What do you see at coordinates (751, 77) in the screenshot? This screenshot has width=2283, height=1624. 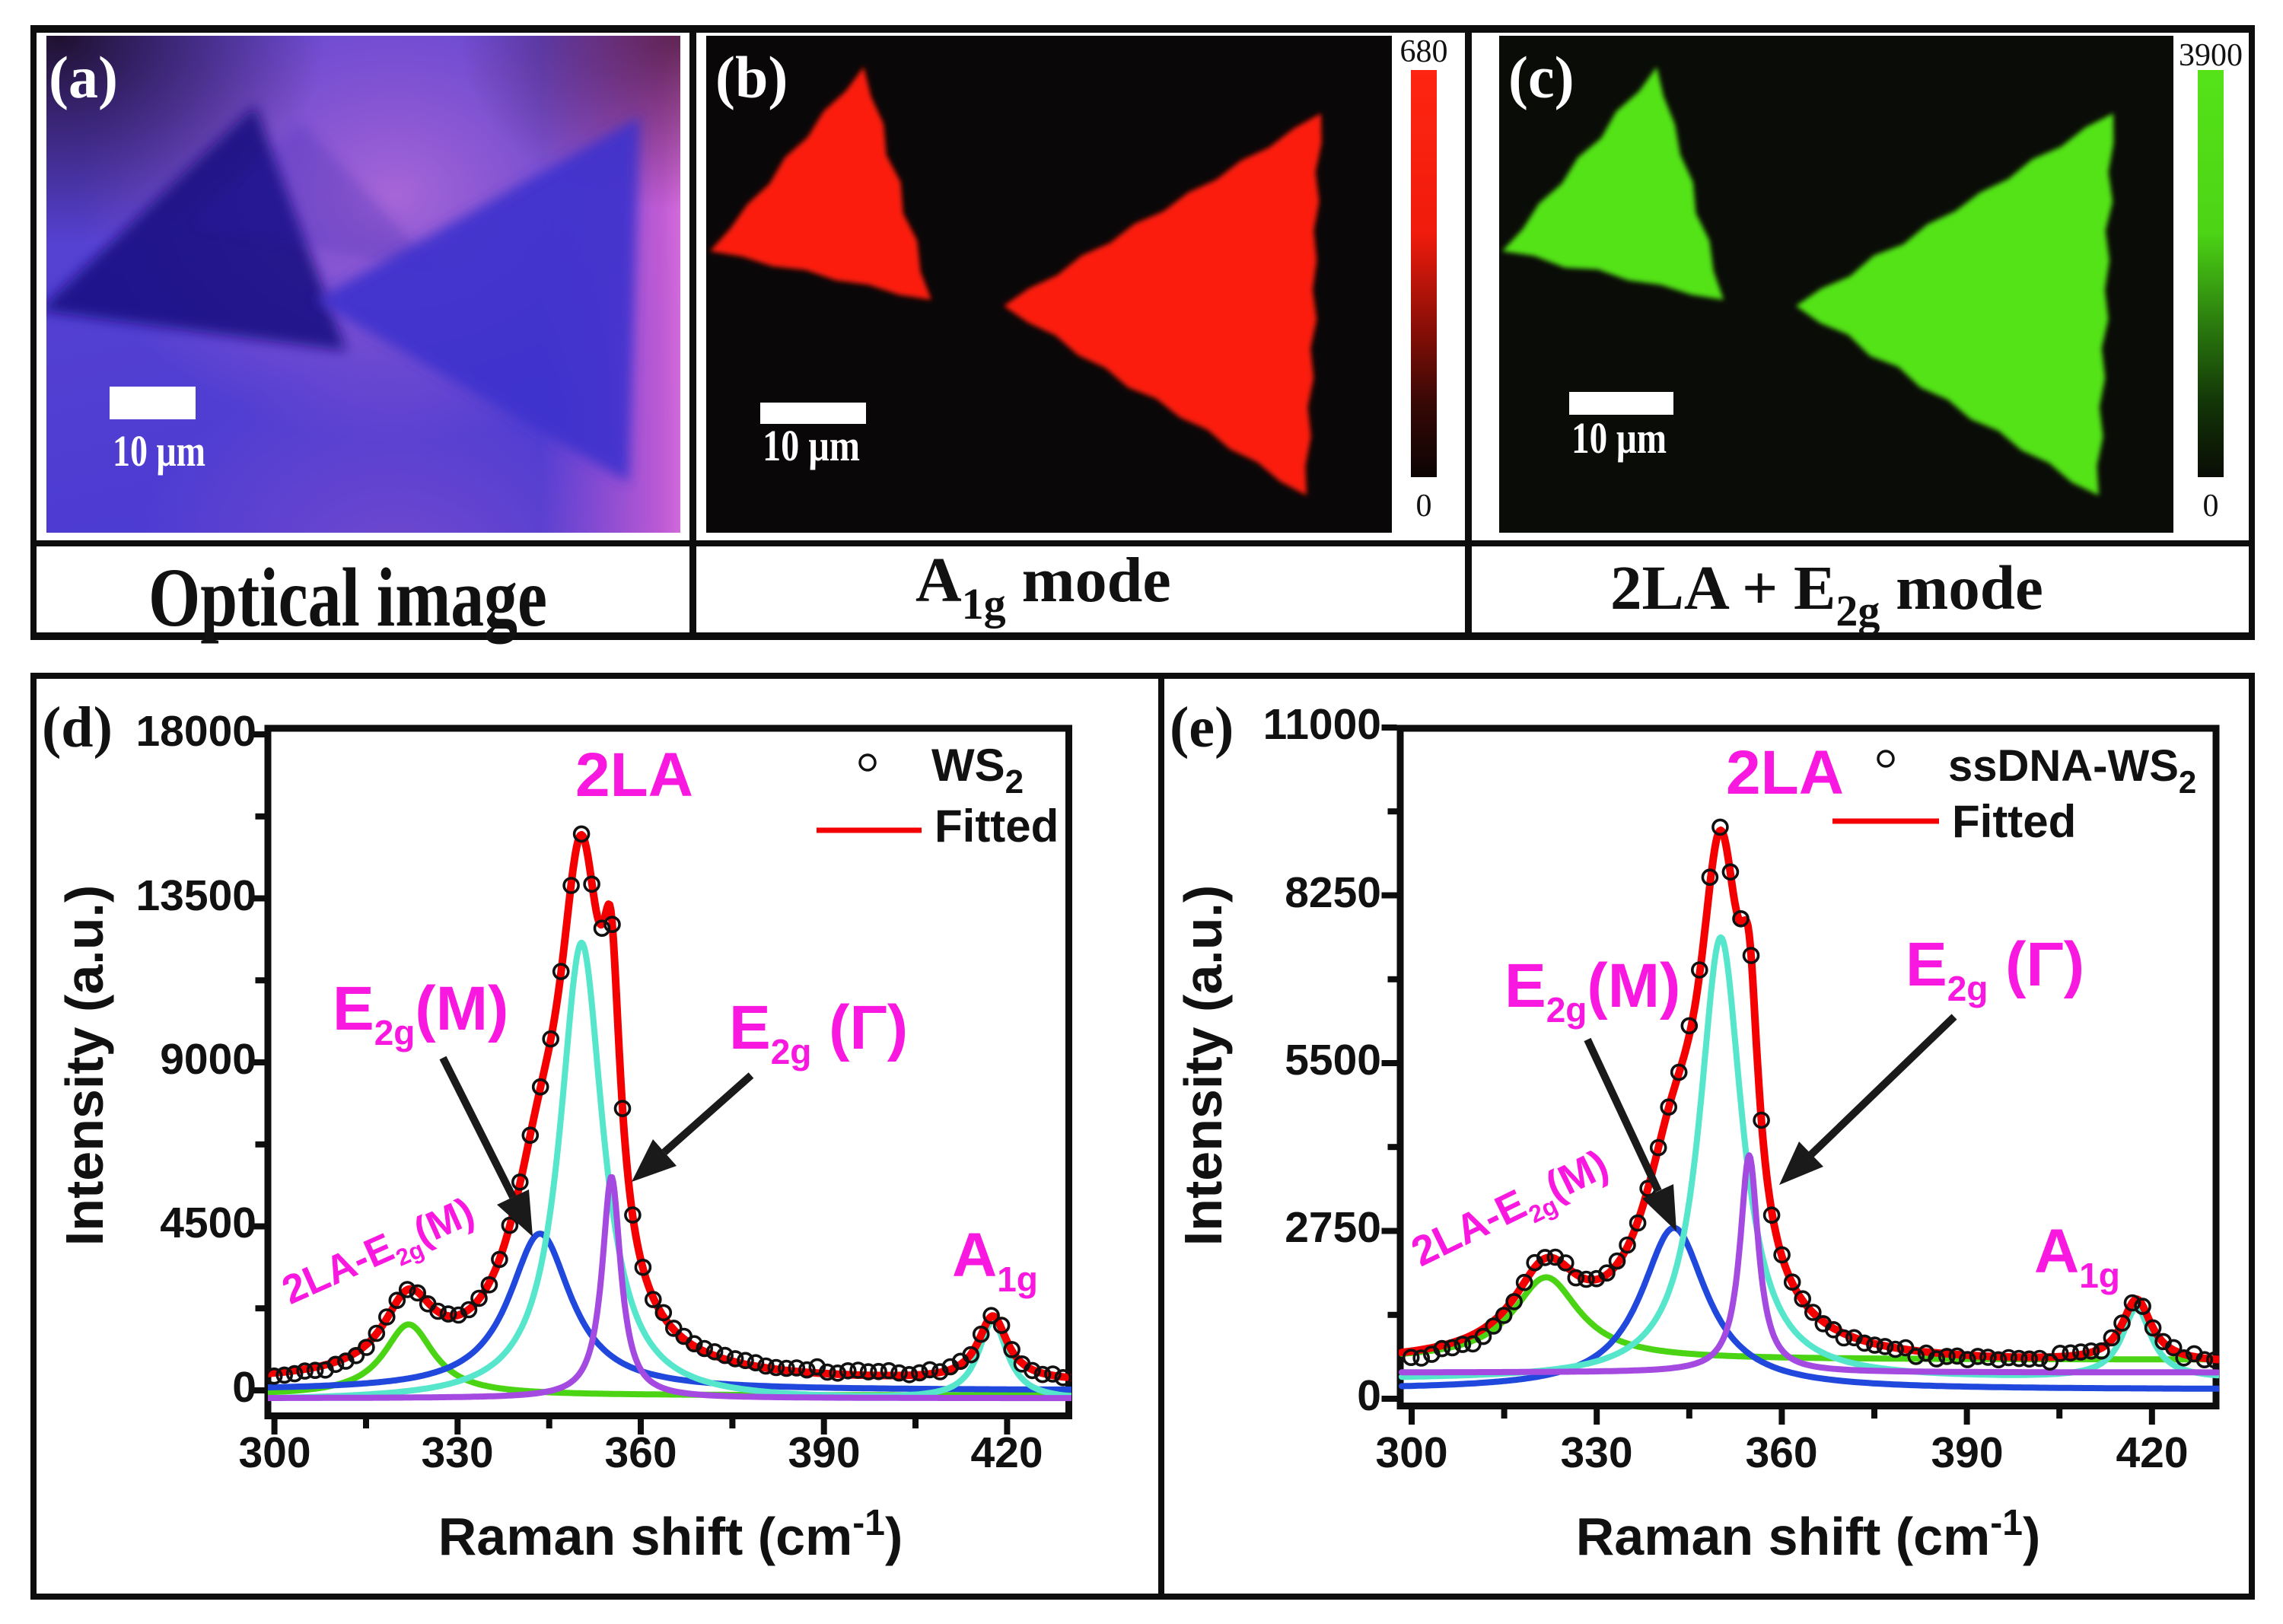 I see `svg-text: (b)` at bounding box center [751, 77].